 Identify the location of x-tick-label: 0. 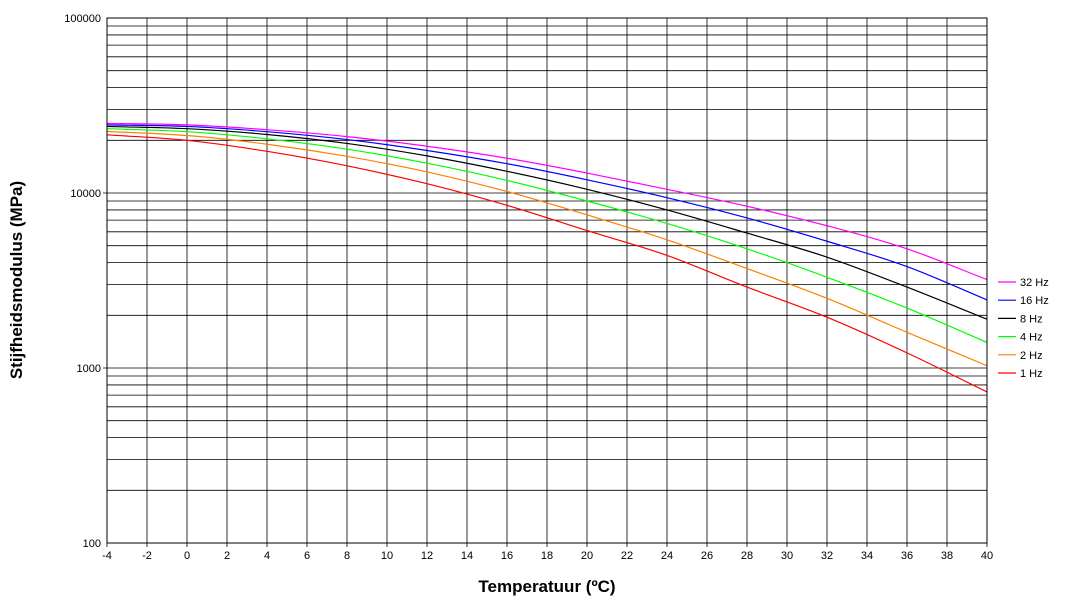
(187, 556).